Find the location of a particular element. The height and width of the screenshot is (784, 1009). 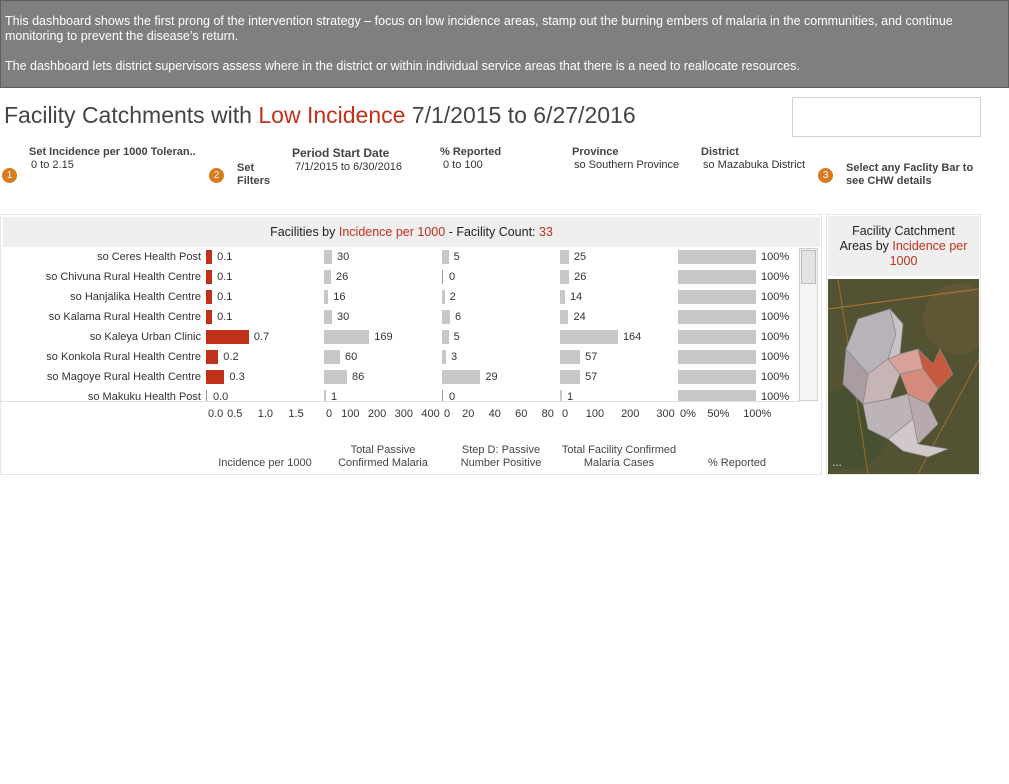

filter-value: 0 to 2.15 is located at coordinates (52, 165).